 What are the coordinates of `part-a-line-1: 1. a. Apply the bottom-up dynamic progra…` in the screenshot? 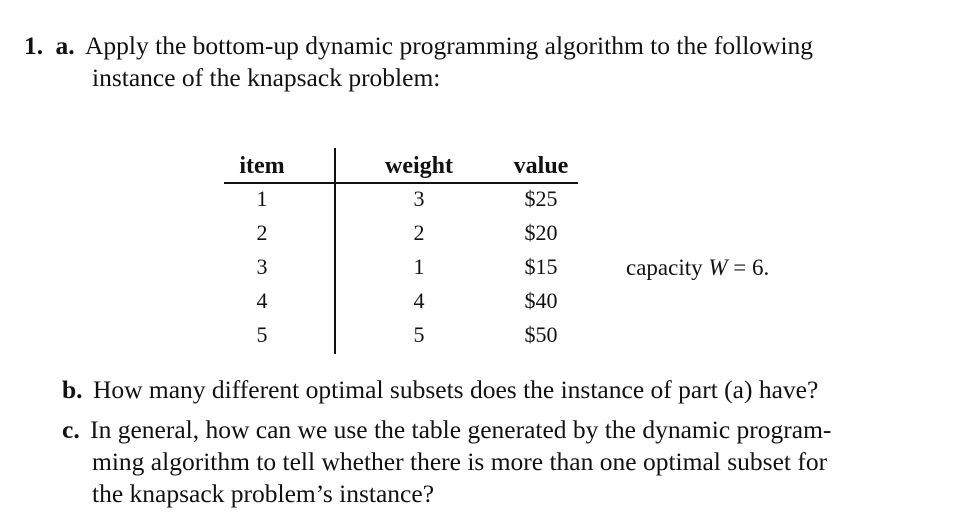 It's located at (418, 45).